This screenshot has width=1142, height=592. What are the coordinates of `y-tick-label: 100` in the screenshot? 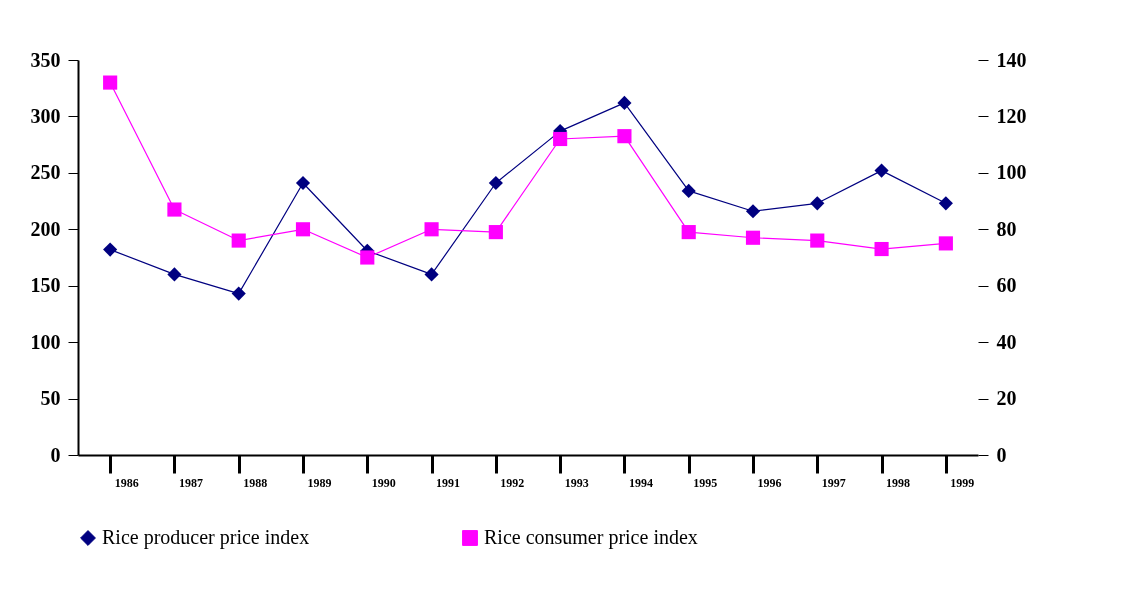 It's located at (45, 341).